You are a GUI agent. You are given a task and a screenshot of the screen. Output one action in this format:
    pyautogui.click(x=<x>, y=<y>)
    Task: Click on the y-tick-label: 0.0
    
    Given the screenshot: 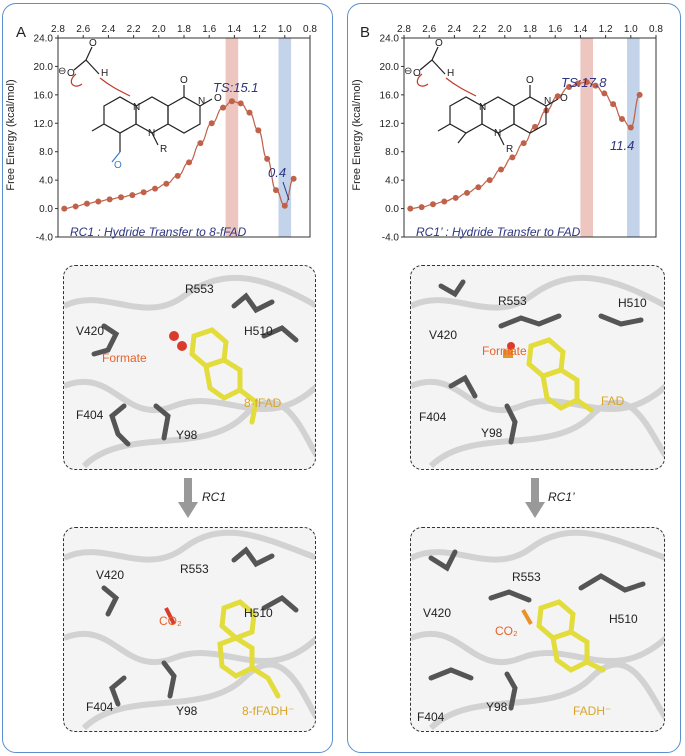 What is the action you would take?
    pyautogui.click(x=46, y=209)
    